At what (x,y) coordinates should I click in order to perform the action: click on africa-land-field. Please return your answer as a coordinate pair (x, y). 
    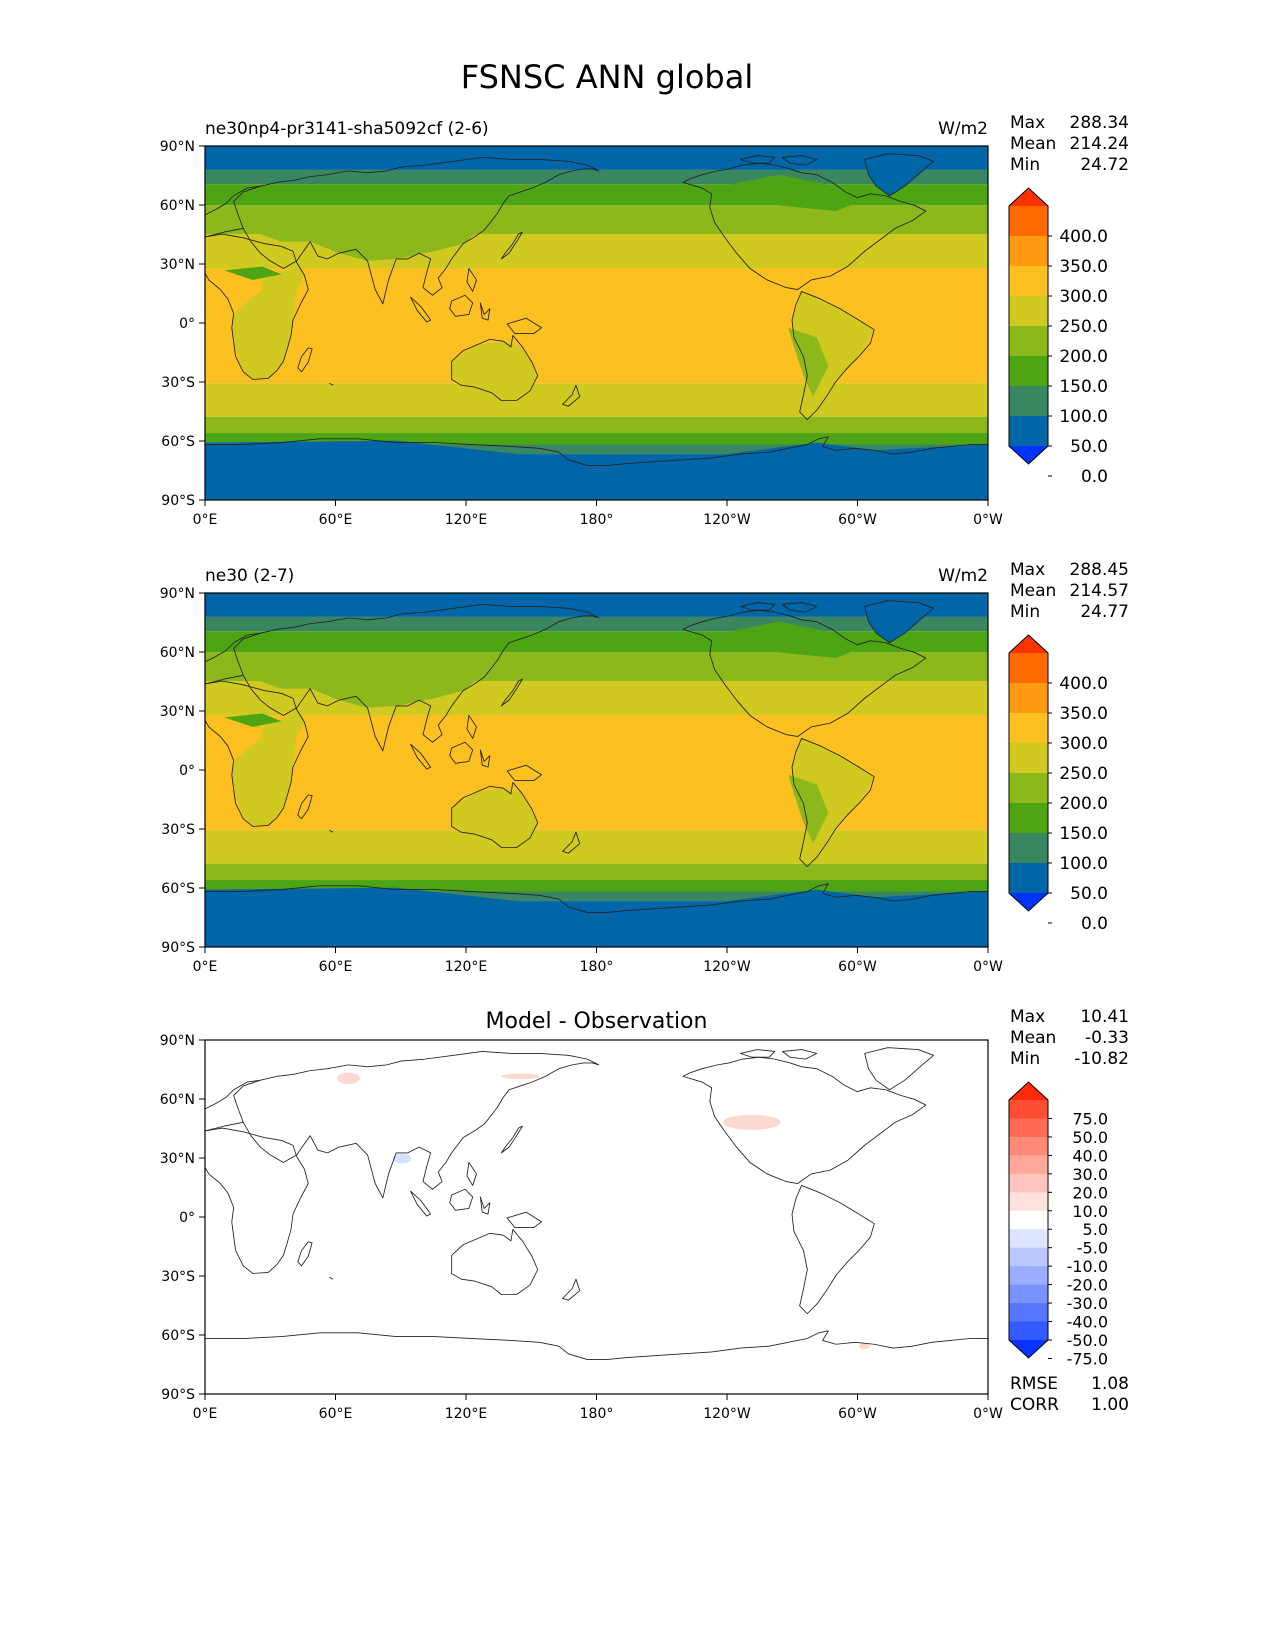
    Looking at the image, I should click on (264, 334).